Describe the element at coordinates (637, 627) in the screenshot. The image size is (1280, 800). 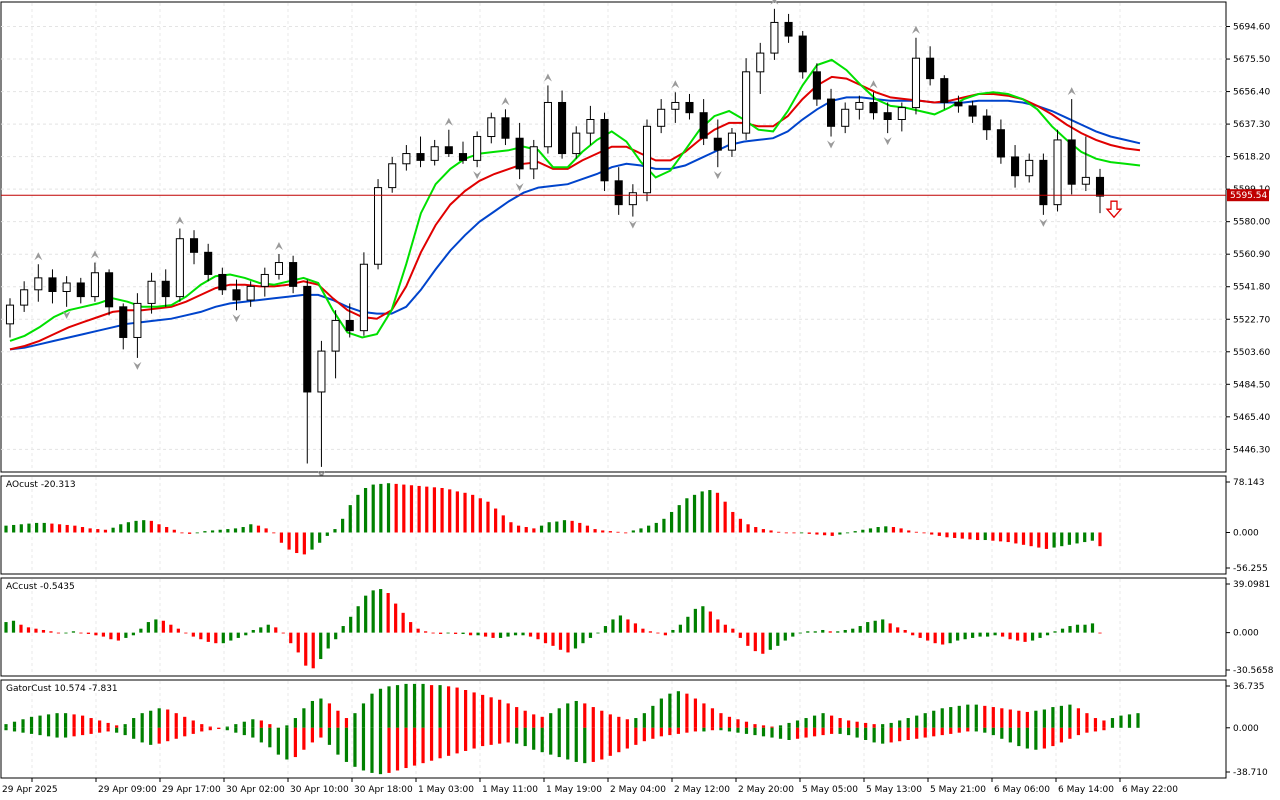
I see `ac-indicator-panel: 39.0981 0.000 -30.5658 ACcust -0.5435` at that location.